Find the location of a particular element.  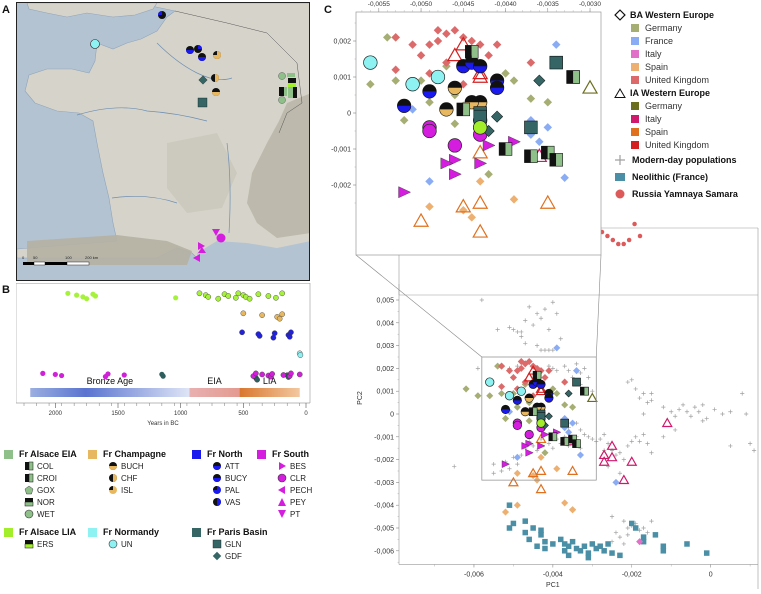

period-label: EIA is located at coordinates (214, 381).